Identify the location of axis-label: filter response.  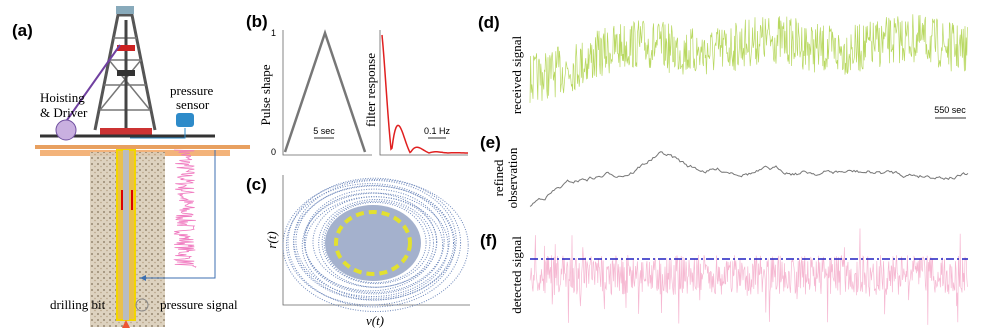
(370, 90).